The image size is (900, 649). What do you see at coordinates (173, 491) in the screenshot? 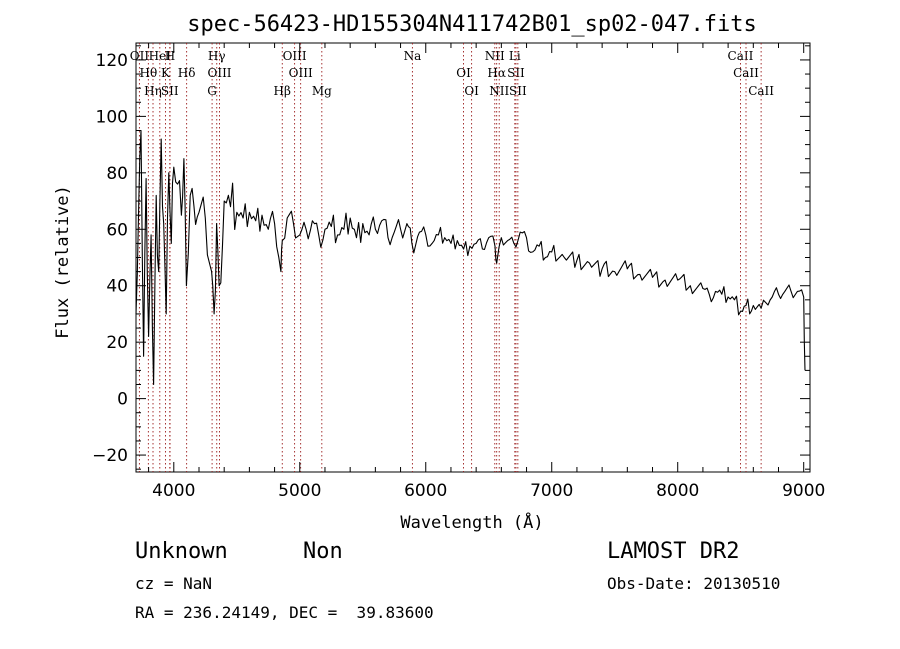
I see `x-tick-label: 4000` at bounding box center [173, 491].